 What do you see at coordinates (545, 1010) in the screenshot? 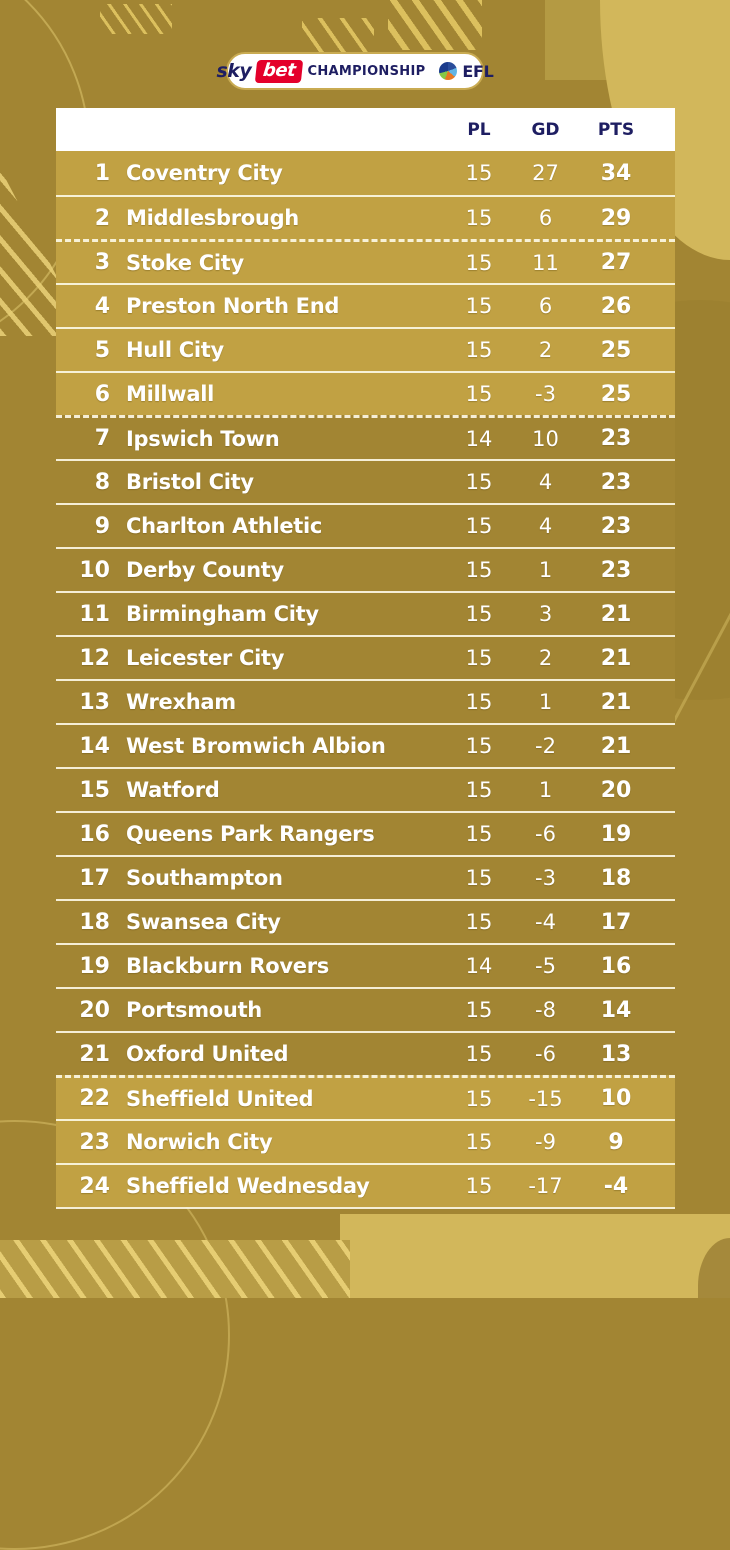
I see `goal-difference-cell: -8` at bounding box center [545, 1010].